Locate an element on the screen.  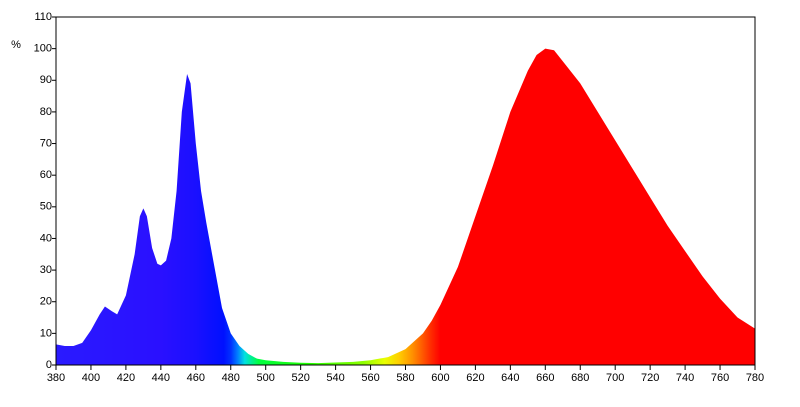
y-tick-label: 50 is located at coordinates (46, 207).